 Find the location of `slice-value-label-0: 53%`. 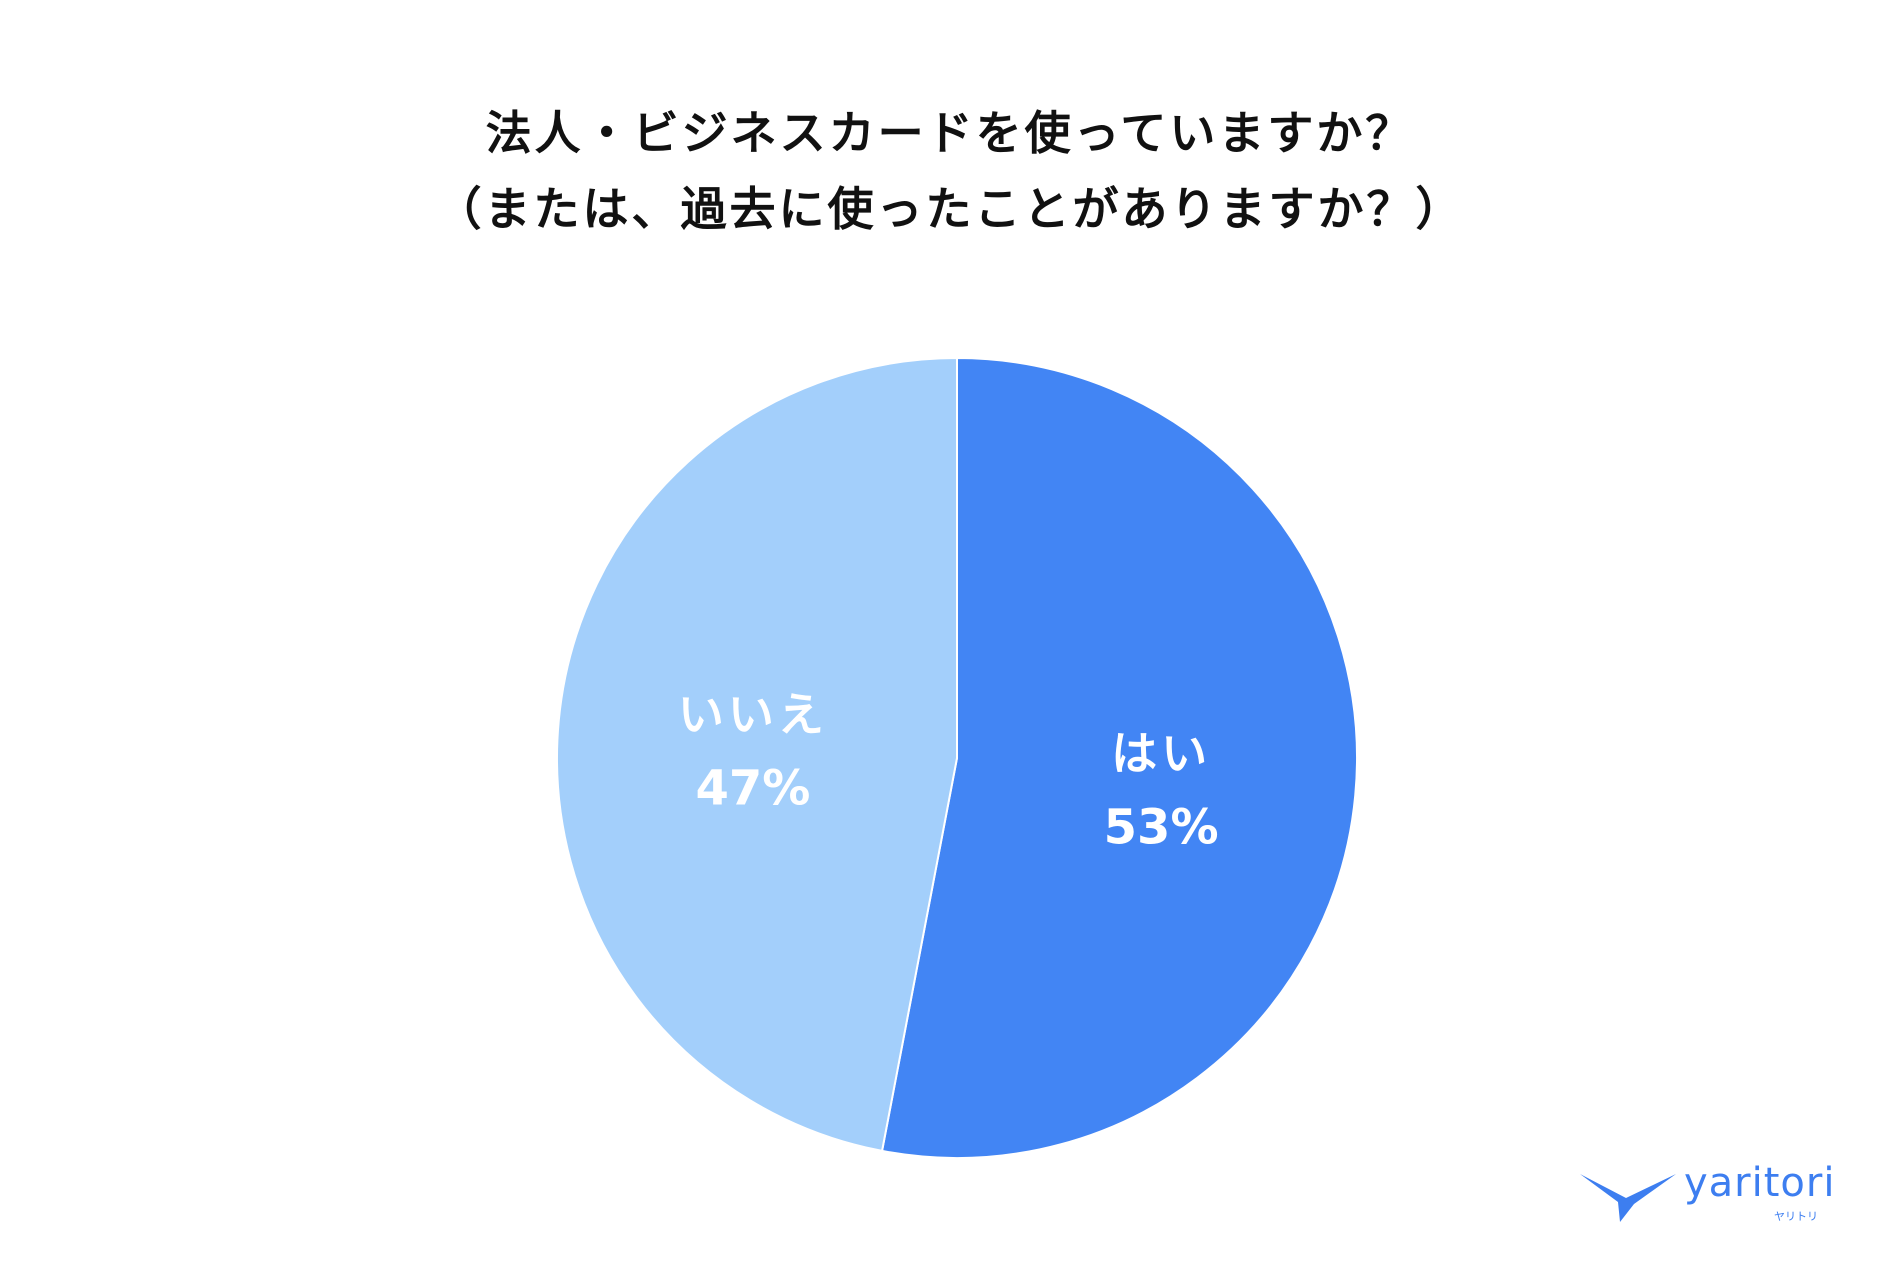

slice-value-label-0: 53% is located at coordinates (1161, 827).